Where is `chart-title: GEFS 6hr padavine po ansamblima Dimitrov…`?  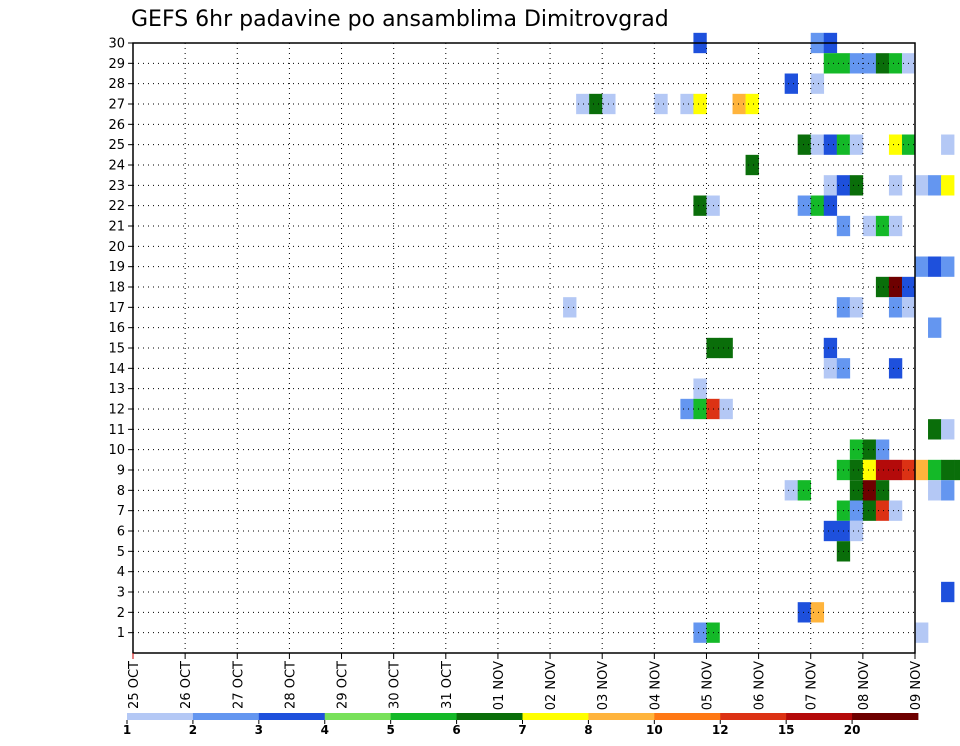
chart-title: GEFS 6hr padavine po ansamblima Dimitrov… is located at coordinates (400, 19).